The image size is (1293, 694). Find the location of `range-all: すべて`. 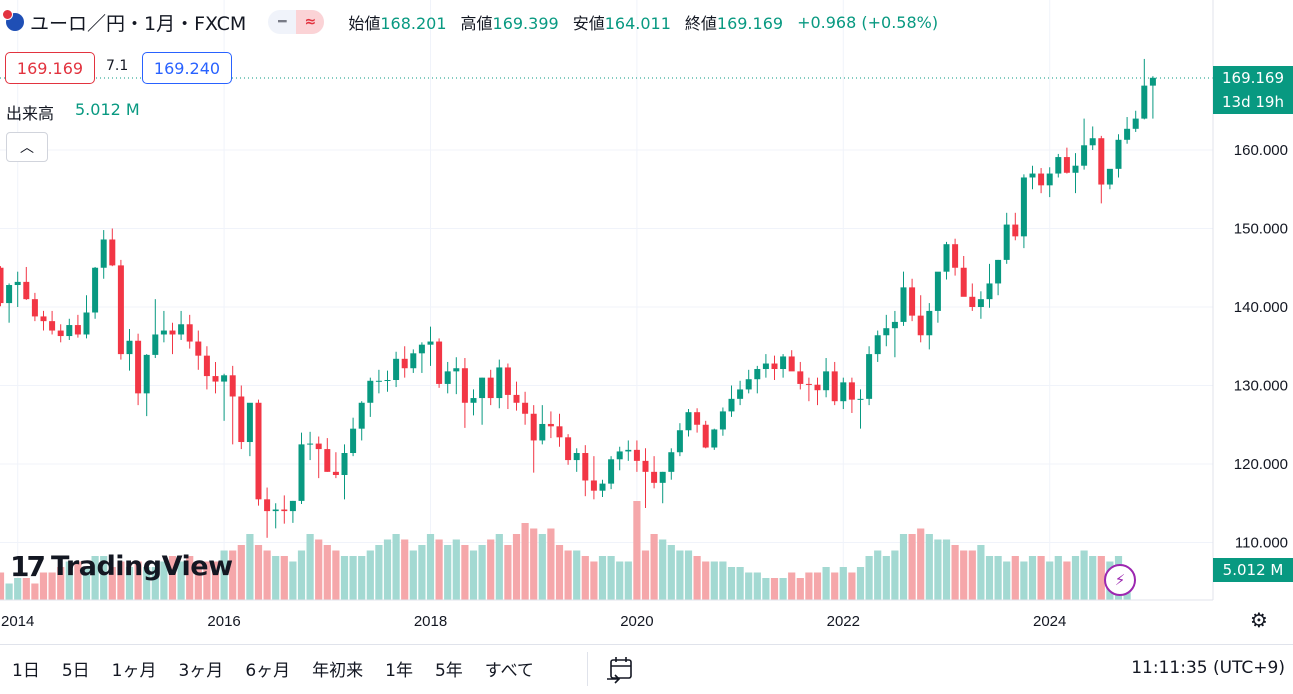

range-all: すべて is located at coordinates (509, 671).